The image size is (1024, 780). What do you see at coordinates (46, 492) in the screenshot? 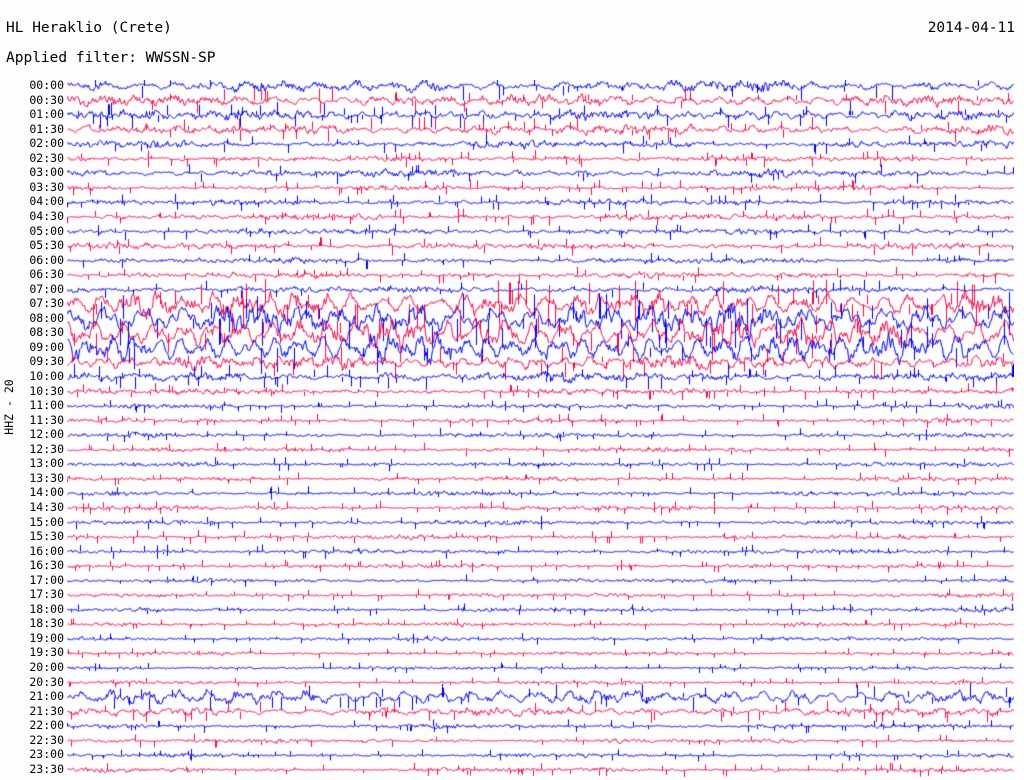
I see `time-axis-label: 14:00` at bounding box center [46, 492].